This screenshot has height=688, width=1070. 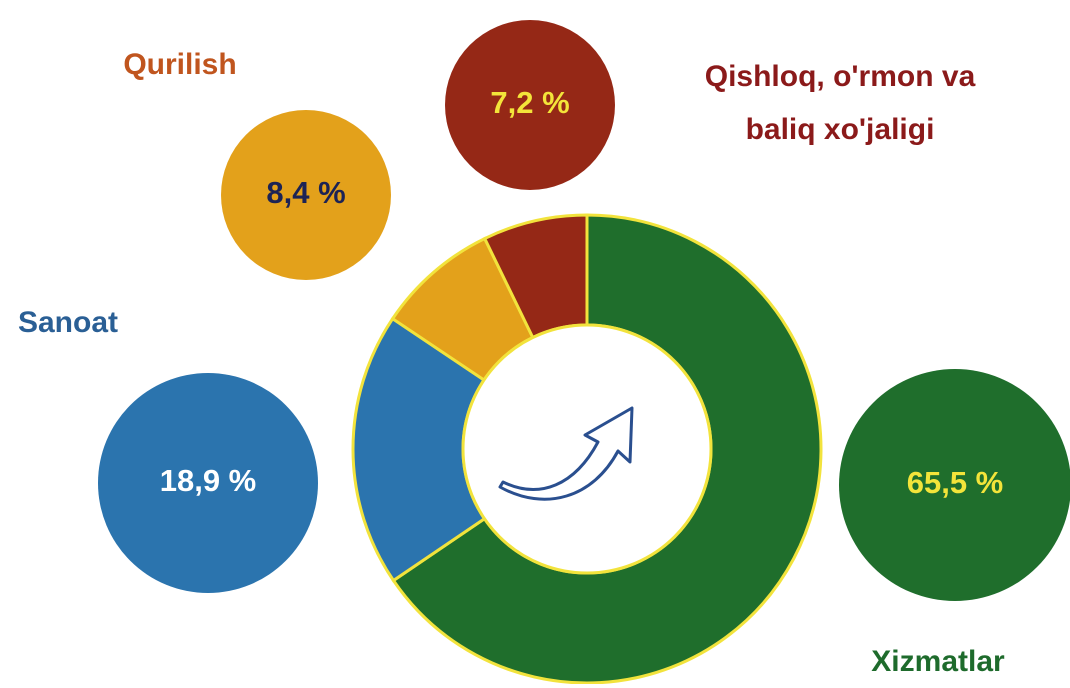 What do you see at coordinates (68, 322) in the screenshot?
I see `category-label: Sanoat` at bounding box center [68, 322].